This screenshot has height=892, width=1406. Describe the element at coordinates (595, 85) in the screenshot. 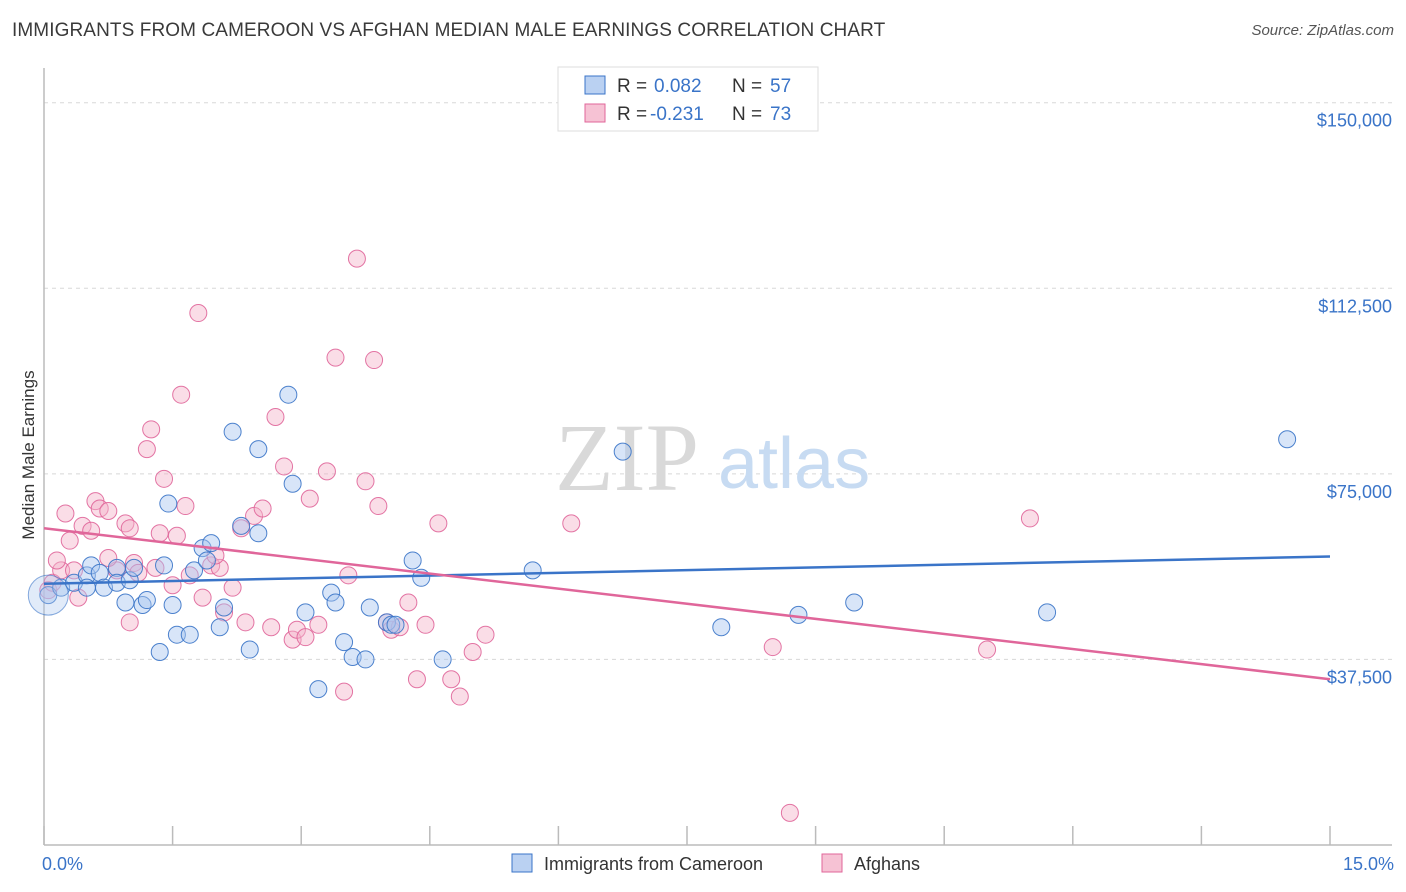

I see `legend-swatch-cameroon` at that location.